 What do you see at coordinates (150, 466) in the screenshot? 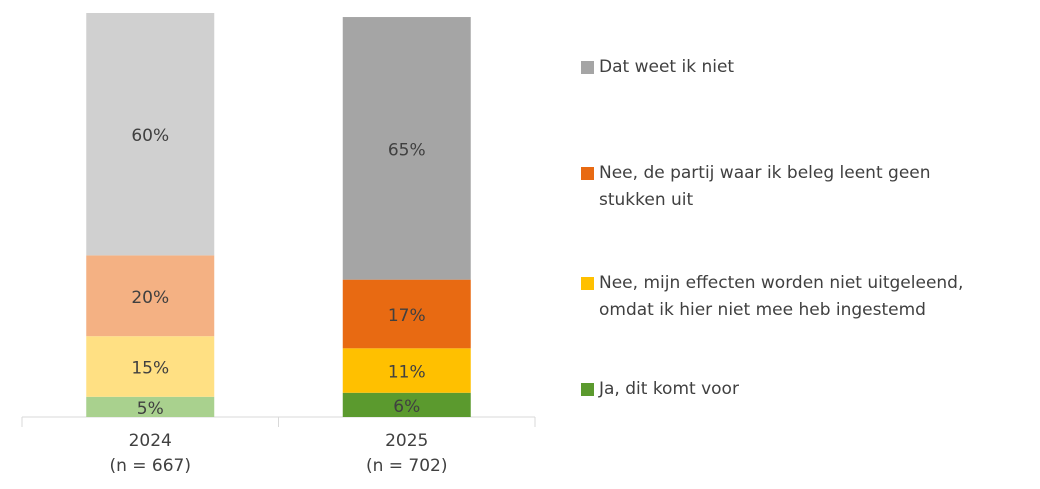
I see `x-tick-note: (n = 667)` at bounding box center [150, 466].